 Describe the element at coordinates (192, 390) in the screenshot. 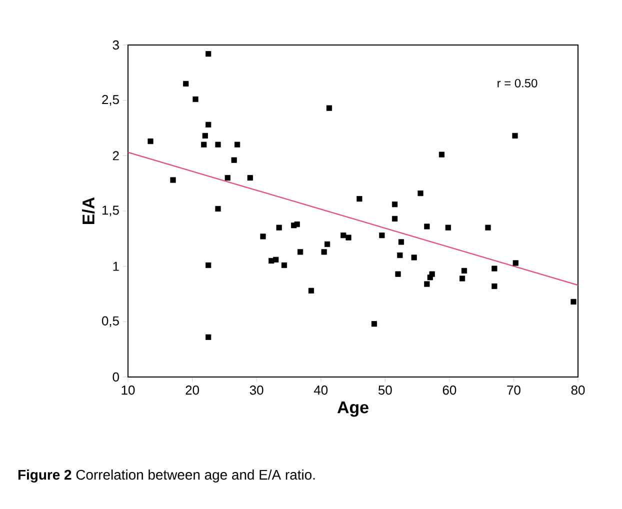

I see `x-tick-label: 20` at that location.